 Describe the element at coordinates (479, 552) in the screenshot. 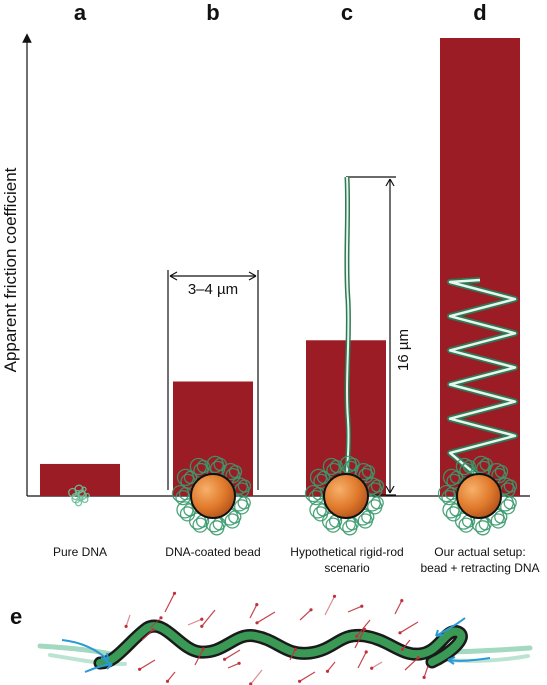

I see `caption-d-line1: Our actual setup:` at that location.